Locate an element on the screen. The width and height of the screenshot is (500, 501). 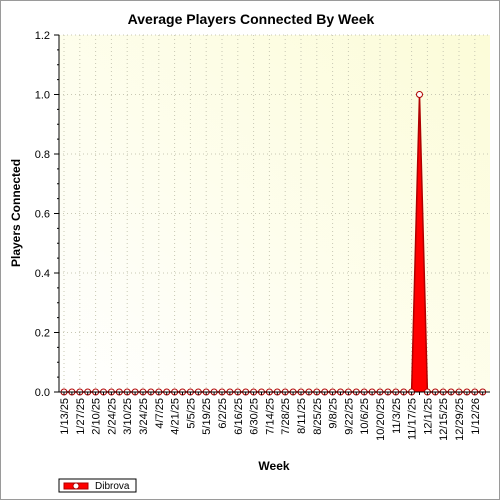
y-tick-label: 0.8 is located at coordinates (42, 155).